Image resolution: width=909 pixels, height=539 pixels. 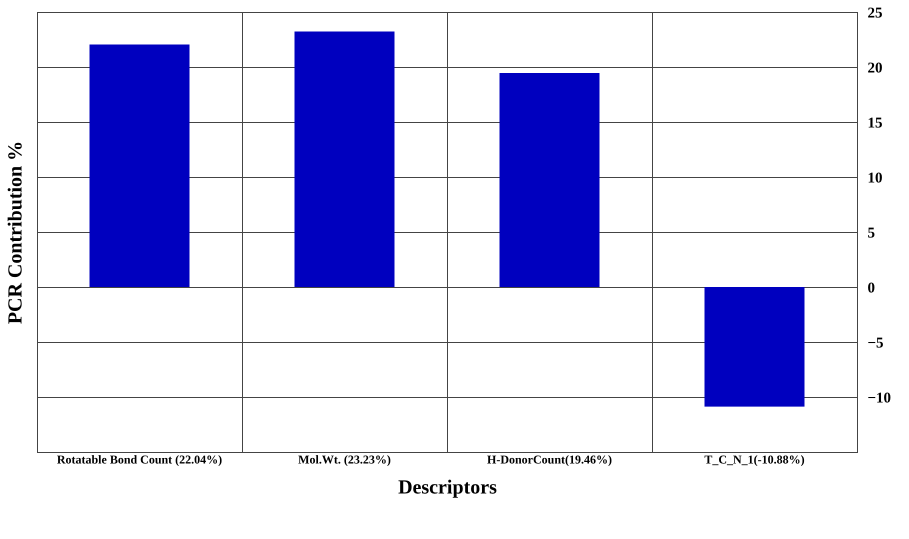 What do you see at coordinates (876, 344) in the screenshot?
I see `y-tick-label: −5` at bounding box center [876, 344].